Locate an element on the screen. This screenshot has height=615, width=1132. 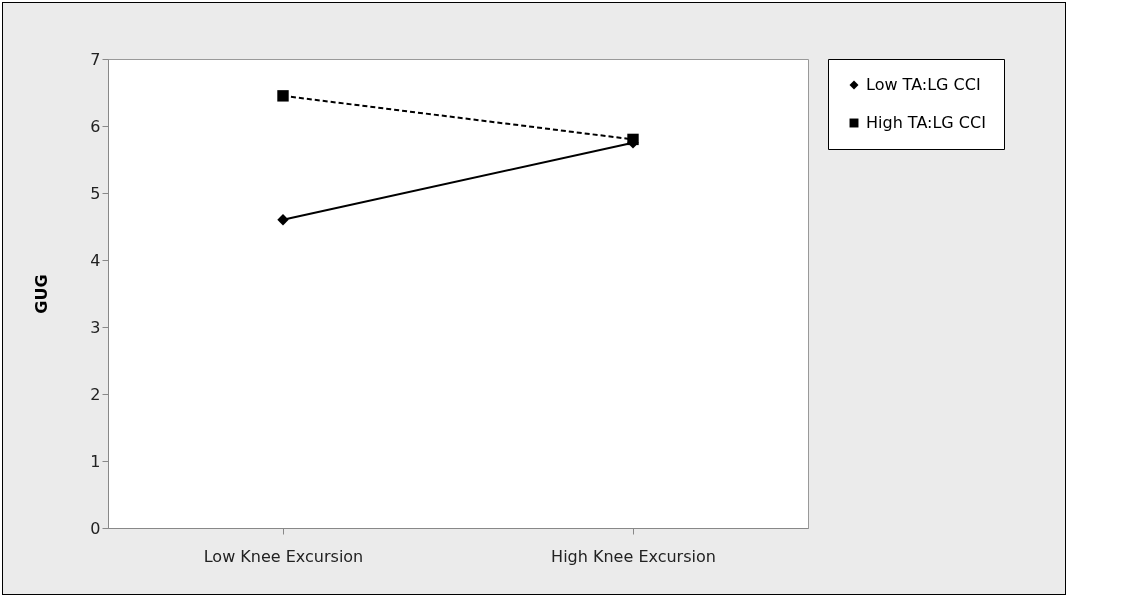
y-tick-label: 4 is located at coordinates (95, 260).